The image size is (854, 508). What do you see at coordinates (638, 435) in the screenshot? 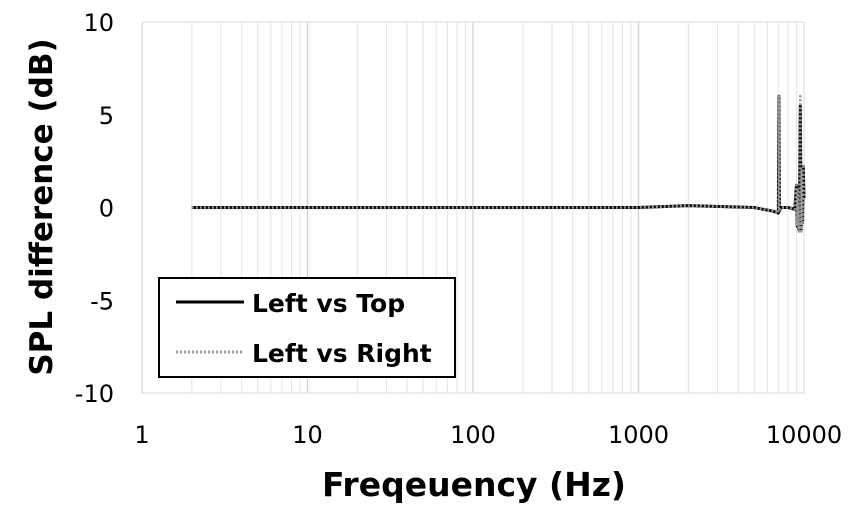
I see `x-tick-label: 1000` at bounding box center [638, 435].